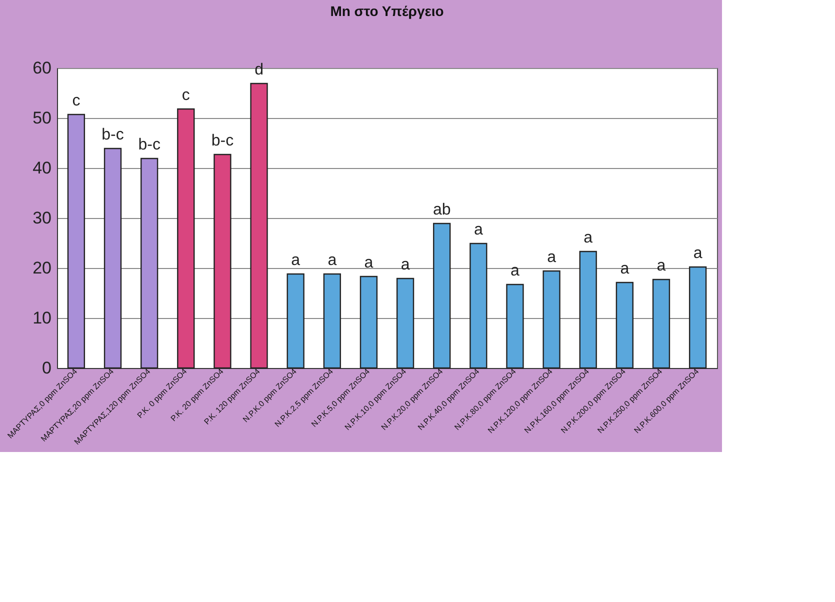 This screenshot has width=835, height=602. What do you see at coordinates (42, 218) in the screenshot?
I see `y-tick-label: 30` at bounding box center [42, 218].